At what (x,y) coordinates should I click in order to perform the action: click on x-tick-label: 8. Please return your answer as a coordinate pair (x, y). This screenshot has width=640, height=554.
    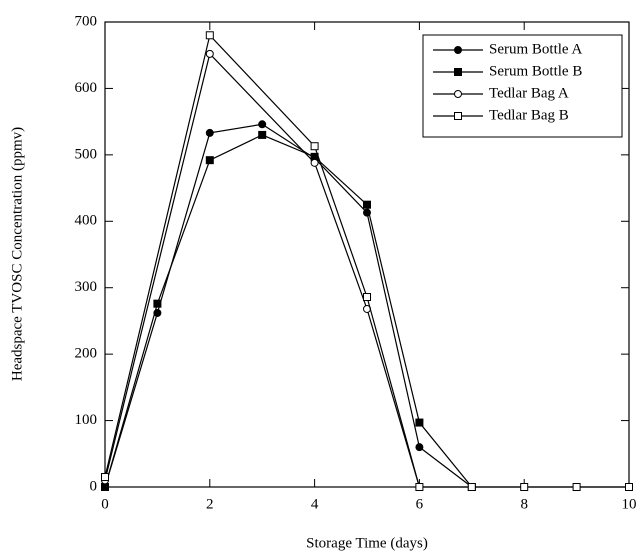
    Looking at the image, I should click on (524, 504).